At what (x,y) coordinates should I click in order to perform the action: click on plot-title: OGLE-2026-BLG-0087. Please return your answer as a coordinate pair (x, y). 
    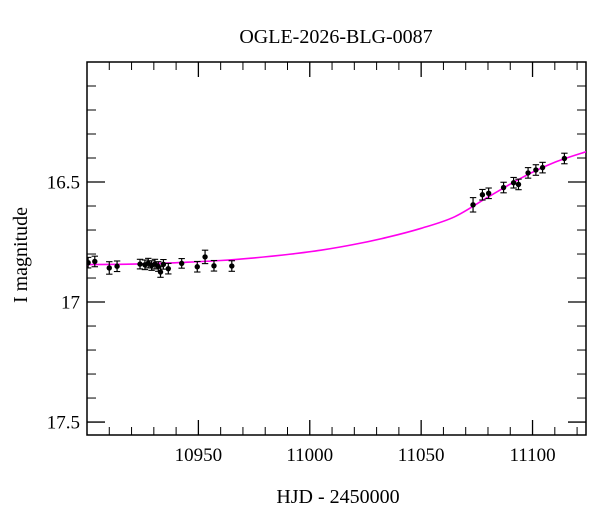
    Looking at the image, I should click on (335, 37).